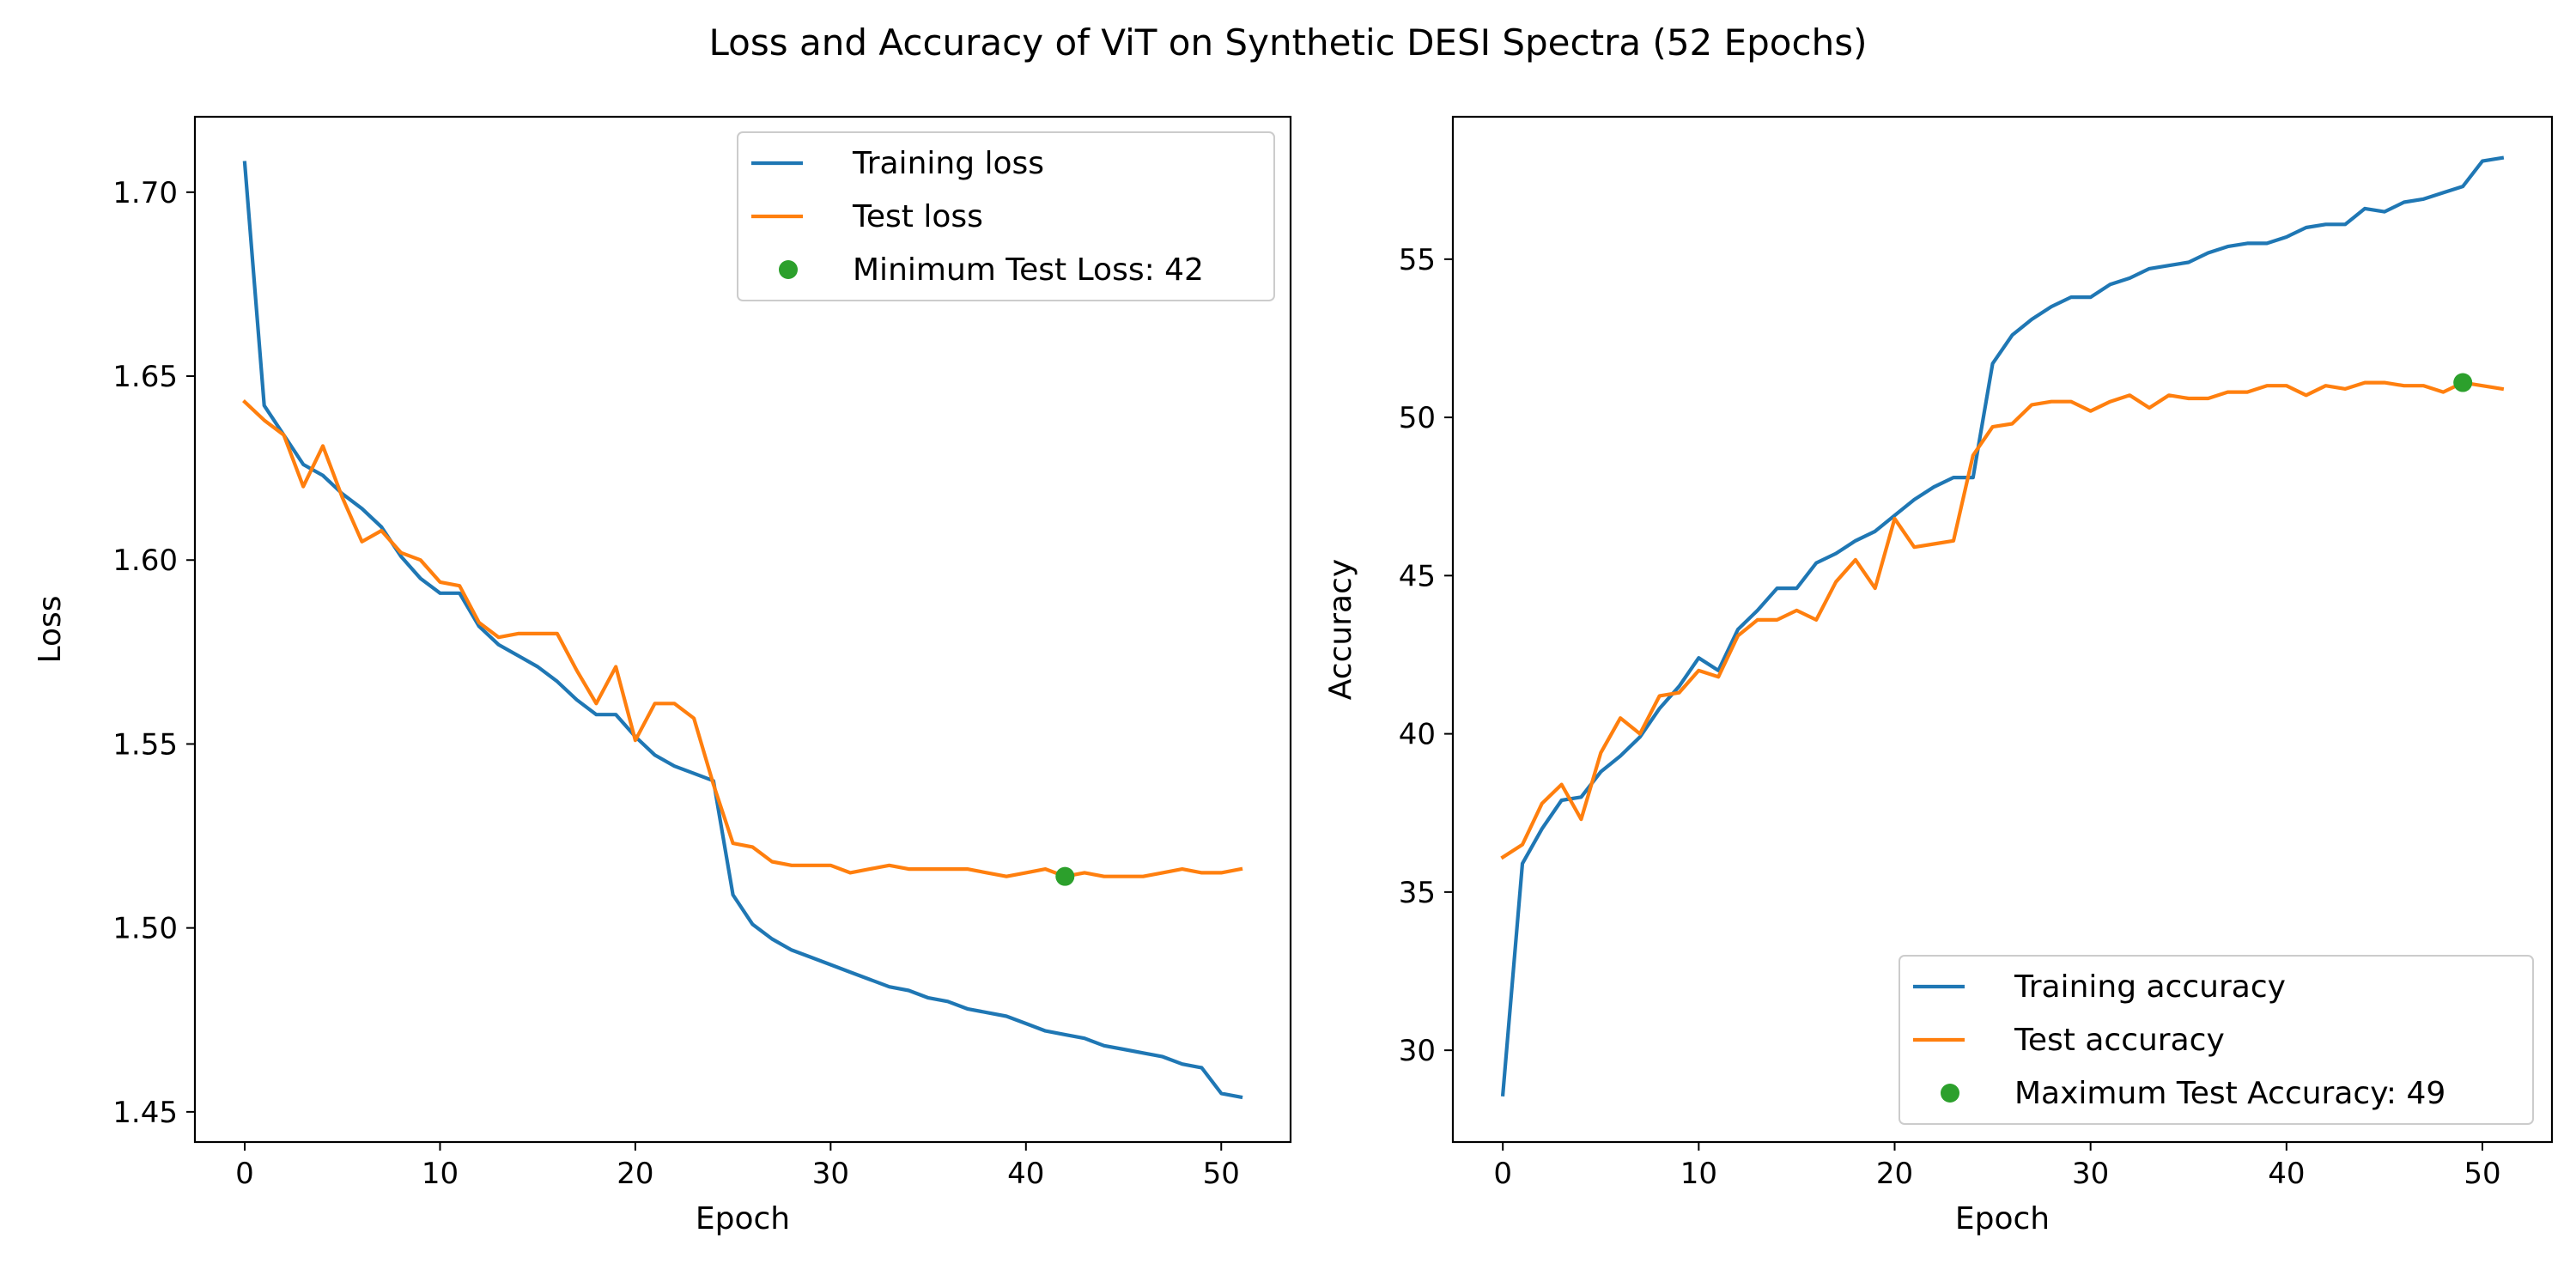  Describe the element at coordinates (1418, 893) in the screenshot. I see `y-tick-label: 35` at that location.